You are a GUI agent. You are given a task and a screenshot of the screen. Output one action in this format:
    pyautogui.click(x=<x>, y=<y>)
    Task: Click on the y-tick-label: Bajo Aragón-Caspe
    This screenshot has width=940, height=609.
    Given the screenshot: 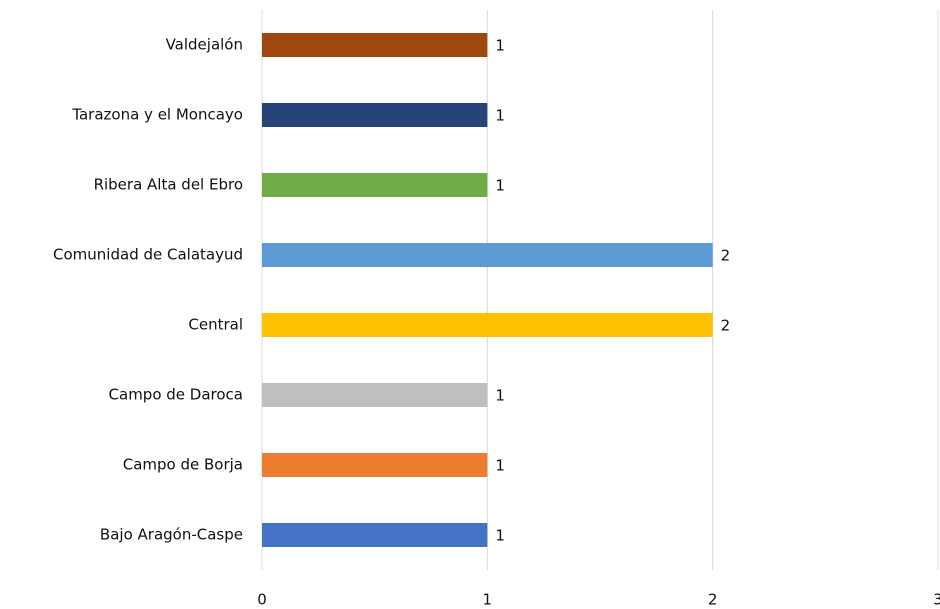 What is the action you would take?
    pyautogui.click(x=171, y=535)
    